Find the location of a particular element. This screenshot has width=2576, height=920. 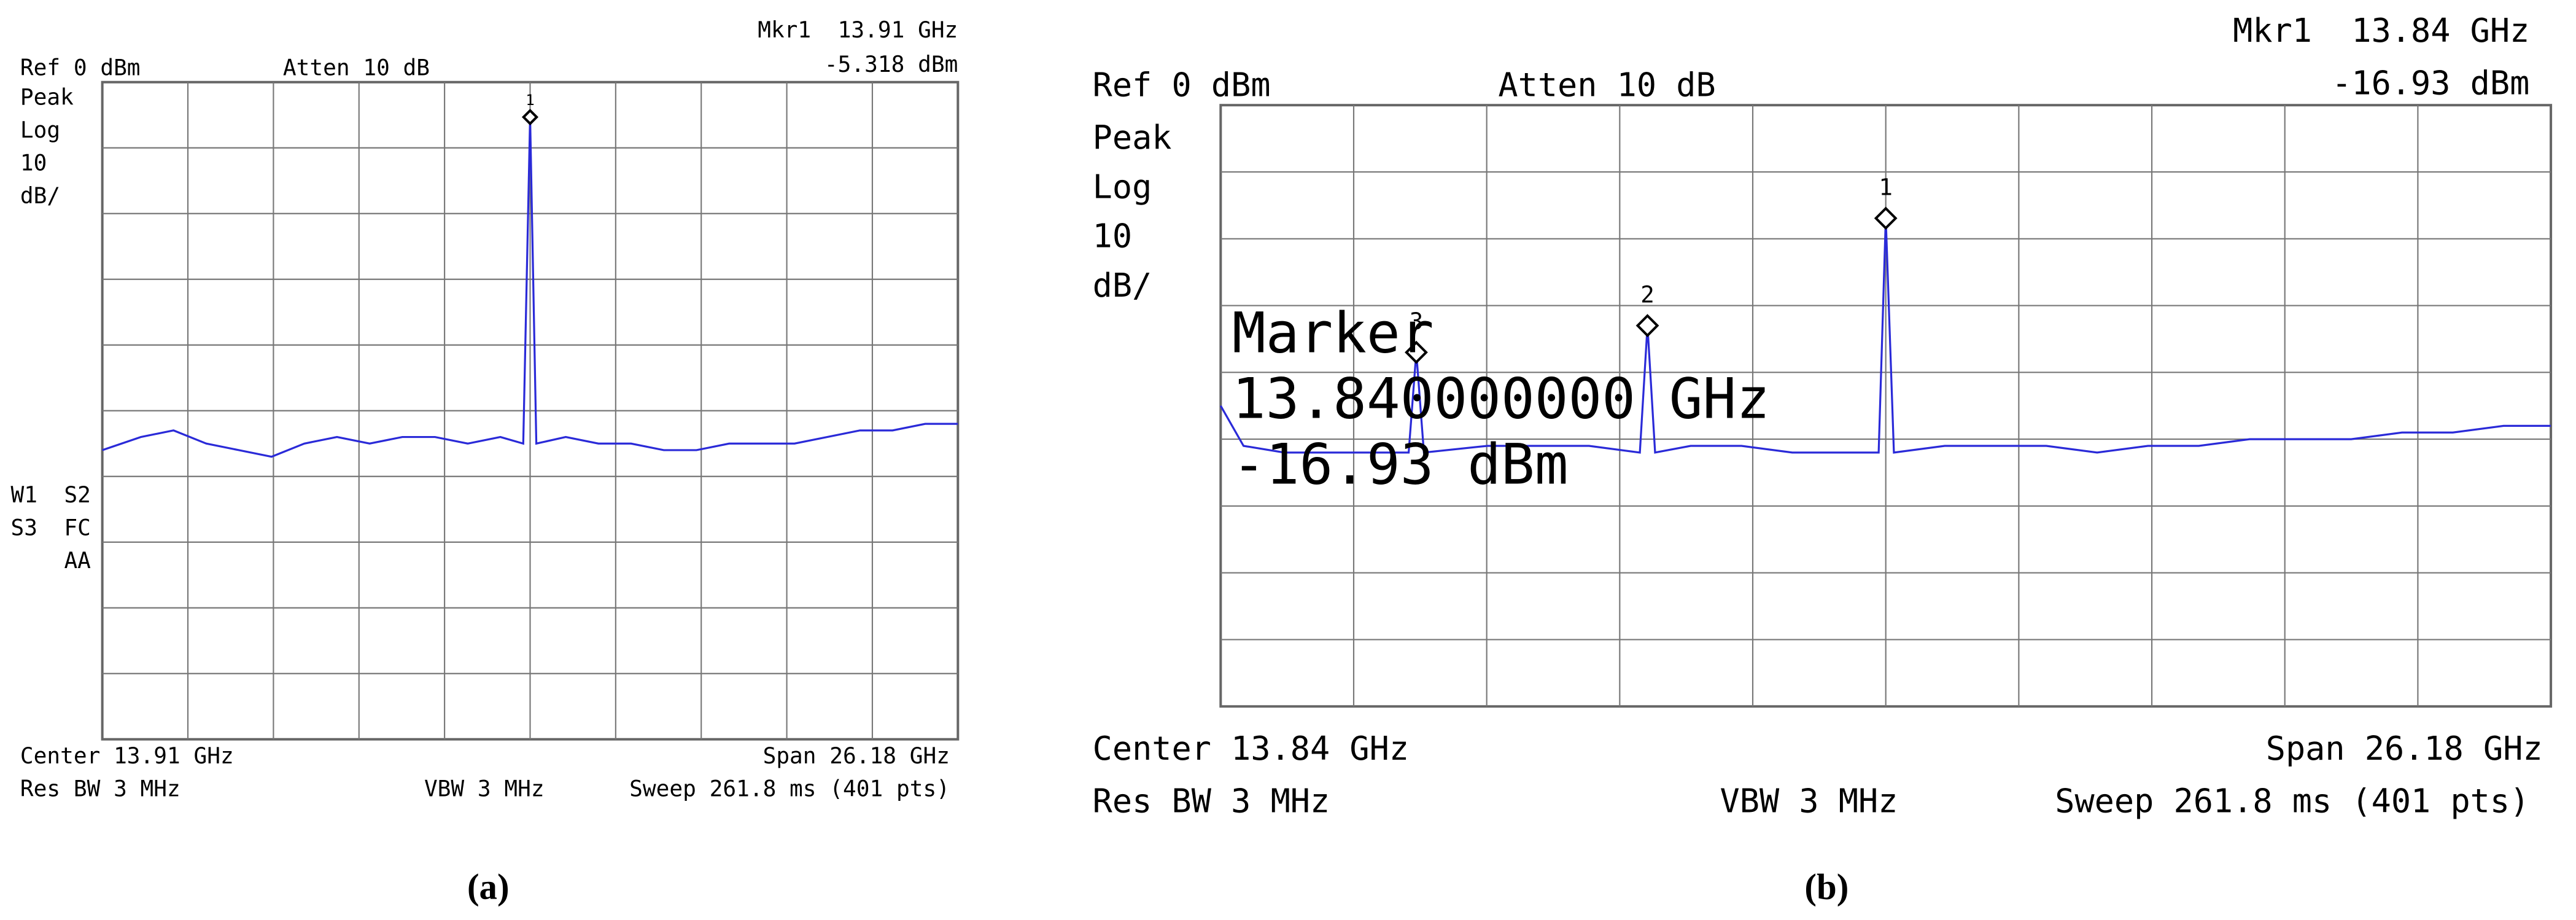

center: Center 13.84 GHz is located at coordinates (1251, 749).